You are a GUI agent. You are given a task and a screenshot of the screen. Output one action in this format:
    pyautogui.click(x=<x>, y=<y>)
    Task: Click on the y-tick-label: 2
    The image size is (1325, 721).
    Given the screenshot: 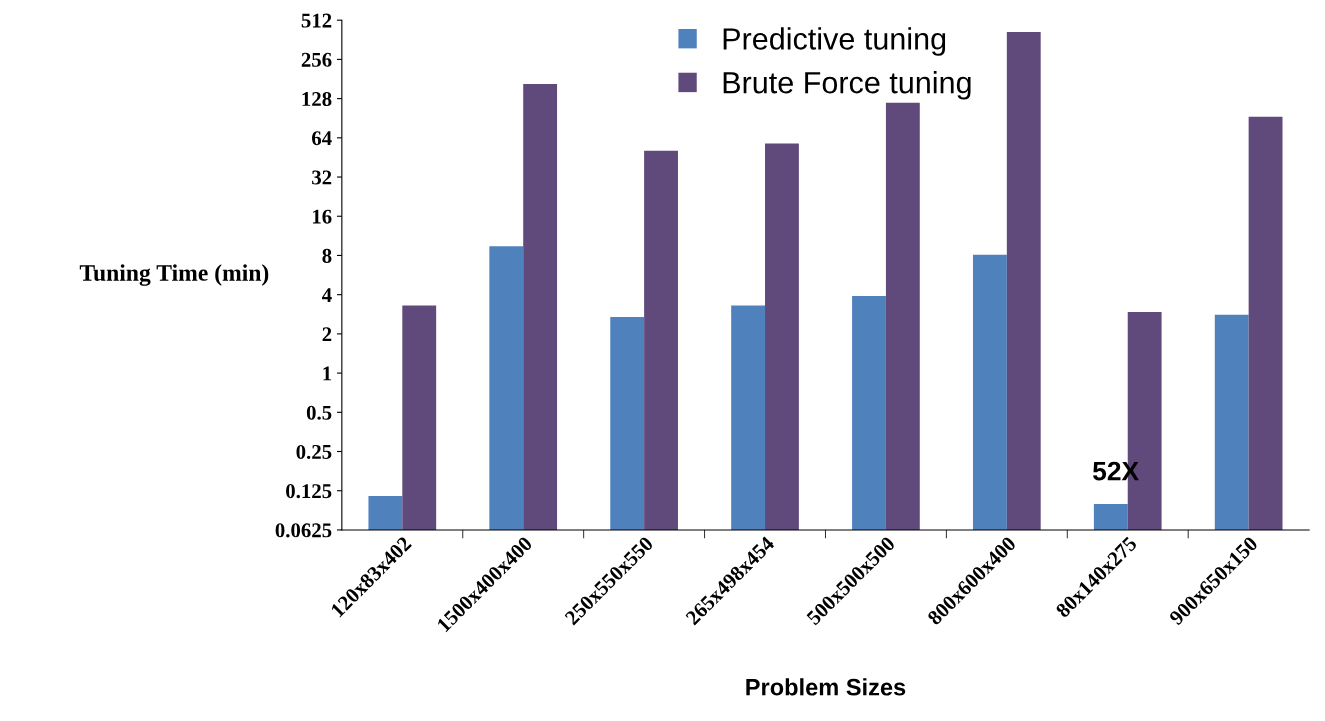 What is the action you would take?
    pyautogui.click(x=327, y=334)
    